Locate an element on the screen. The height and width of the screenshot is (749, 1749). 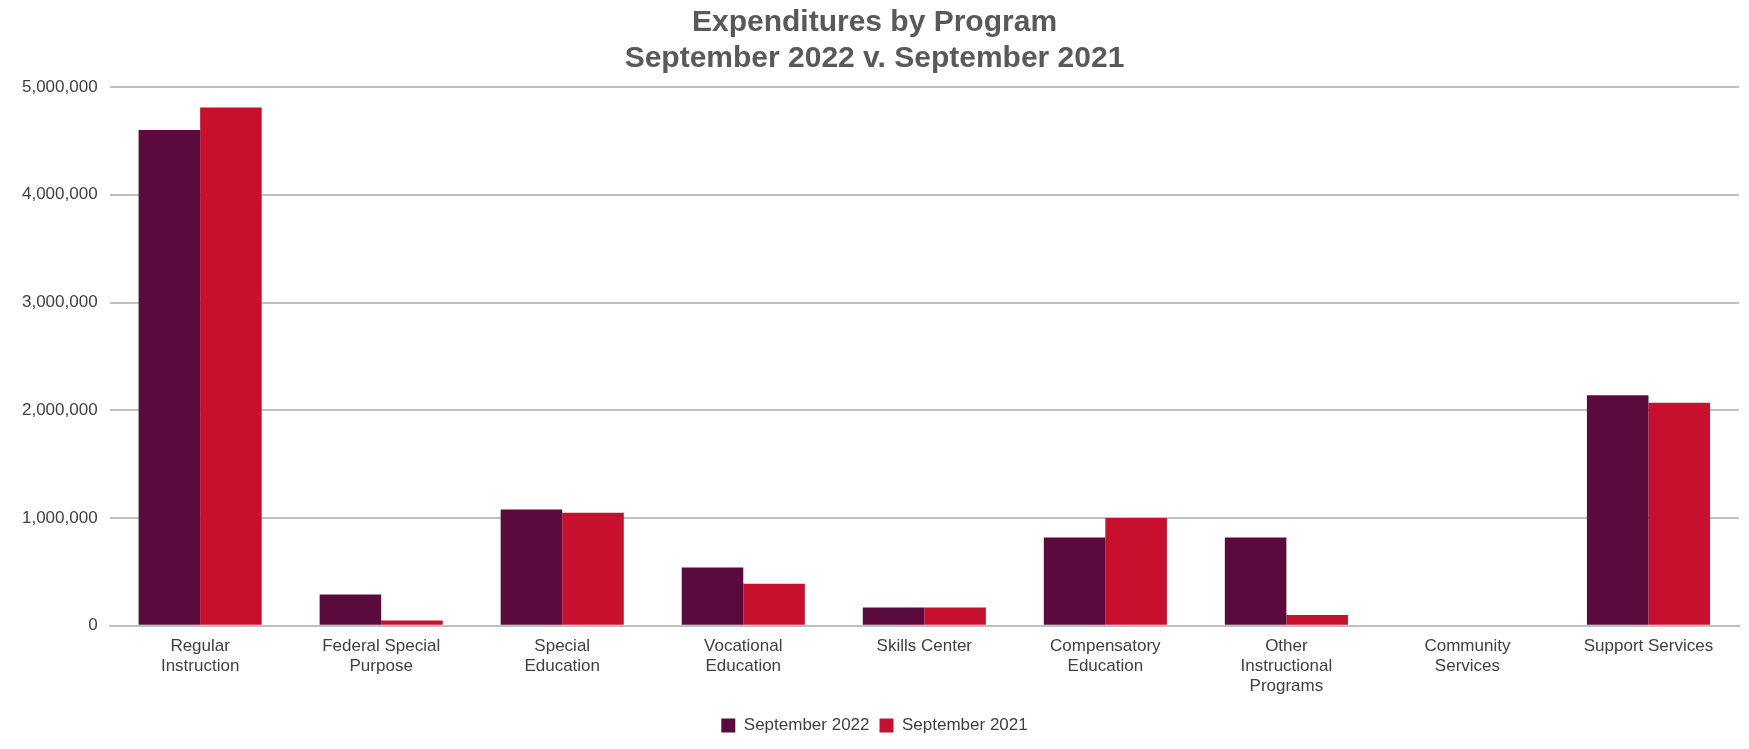
x-tick-label: Other Instructional Programs is located at coordinates (1286, 665).